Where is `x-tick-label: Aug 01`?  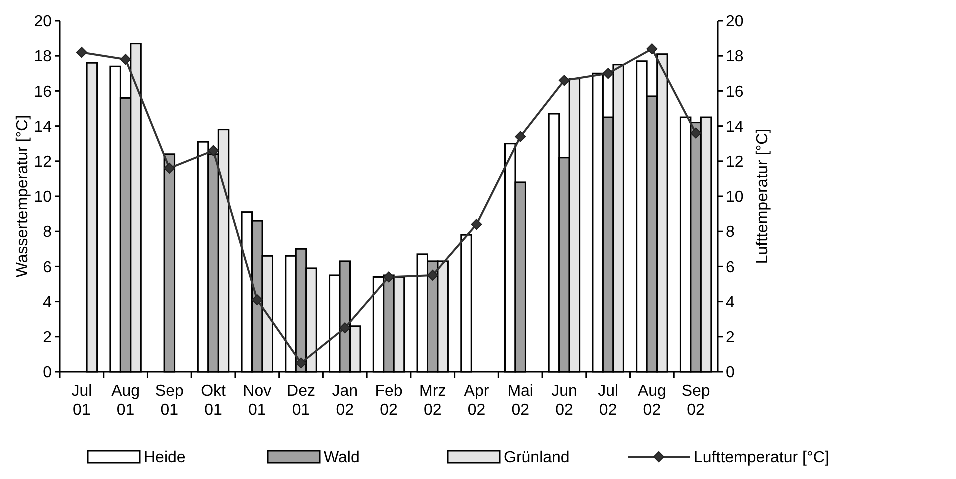
x-tick-label: Aug 01 is located at coordinates (126, 401).